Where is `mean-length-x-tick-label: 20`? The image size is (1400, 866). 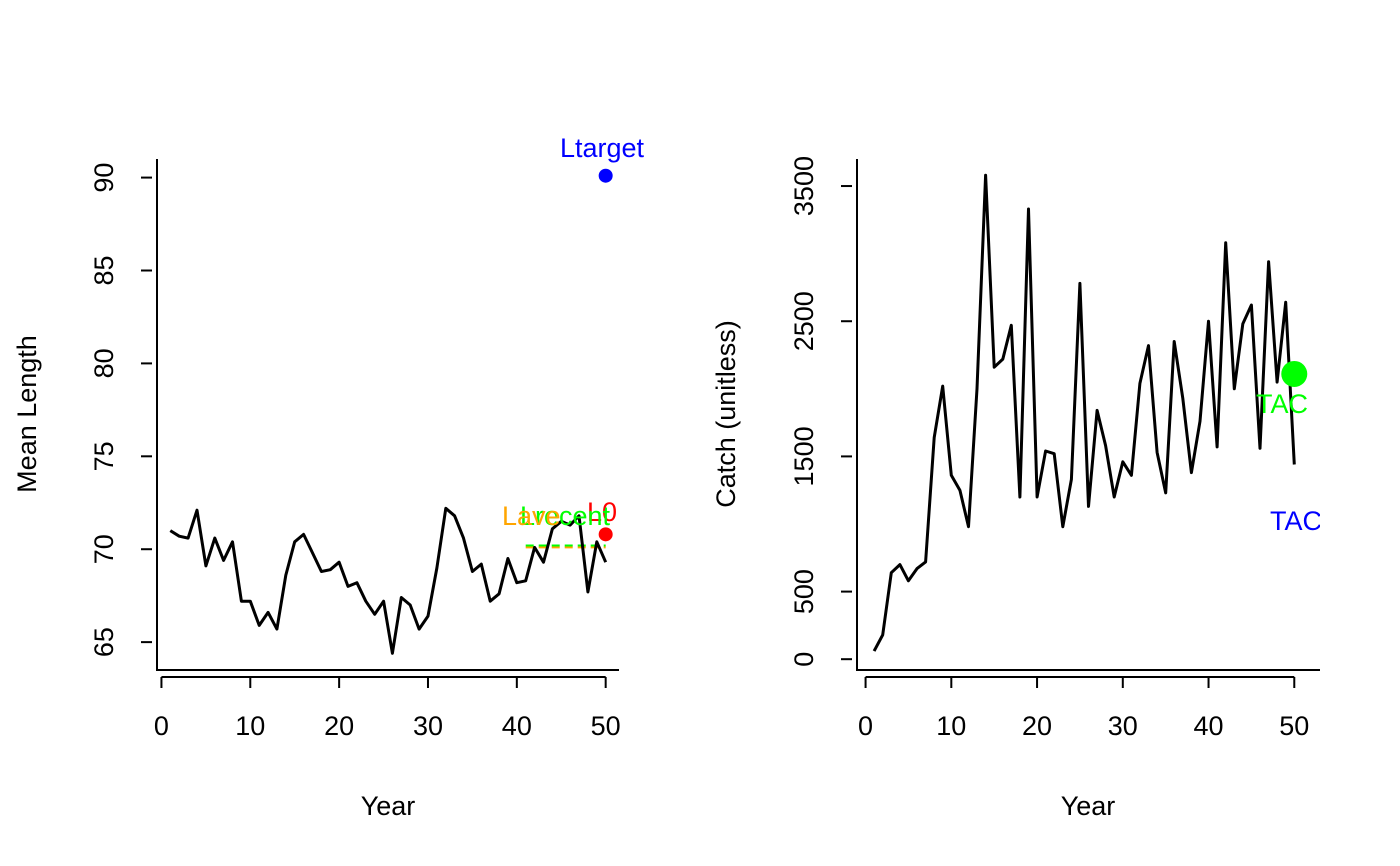 mean-length-x-tick-label: 20 is located at coordinates (339, 726).